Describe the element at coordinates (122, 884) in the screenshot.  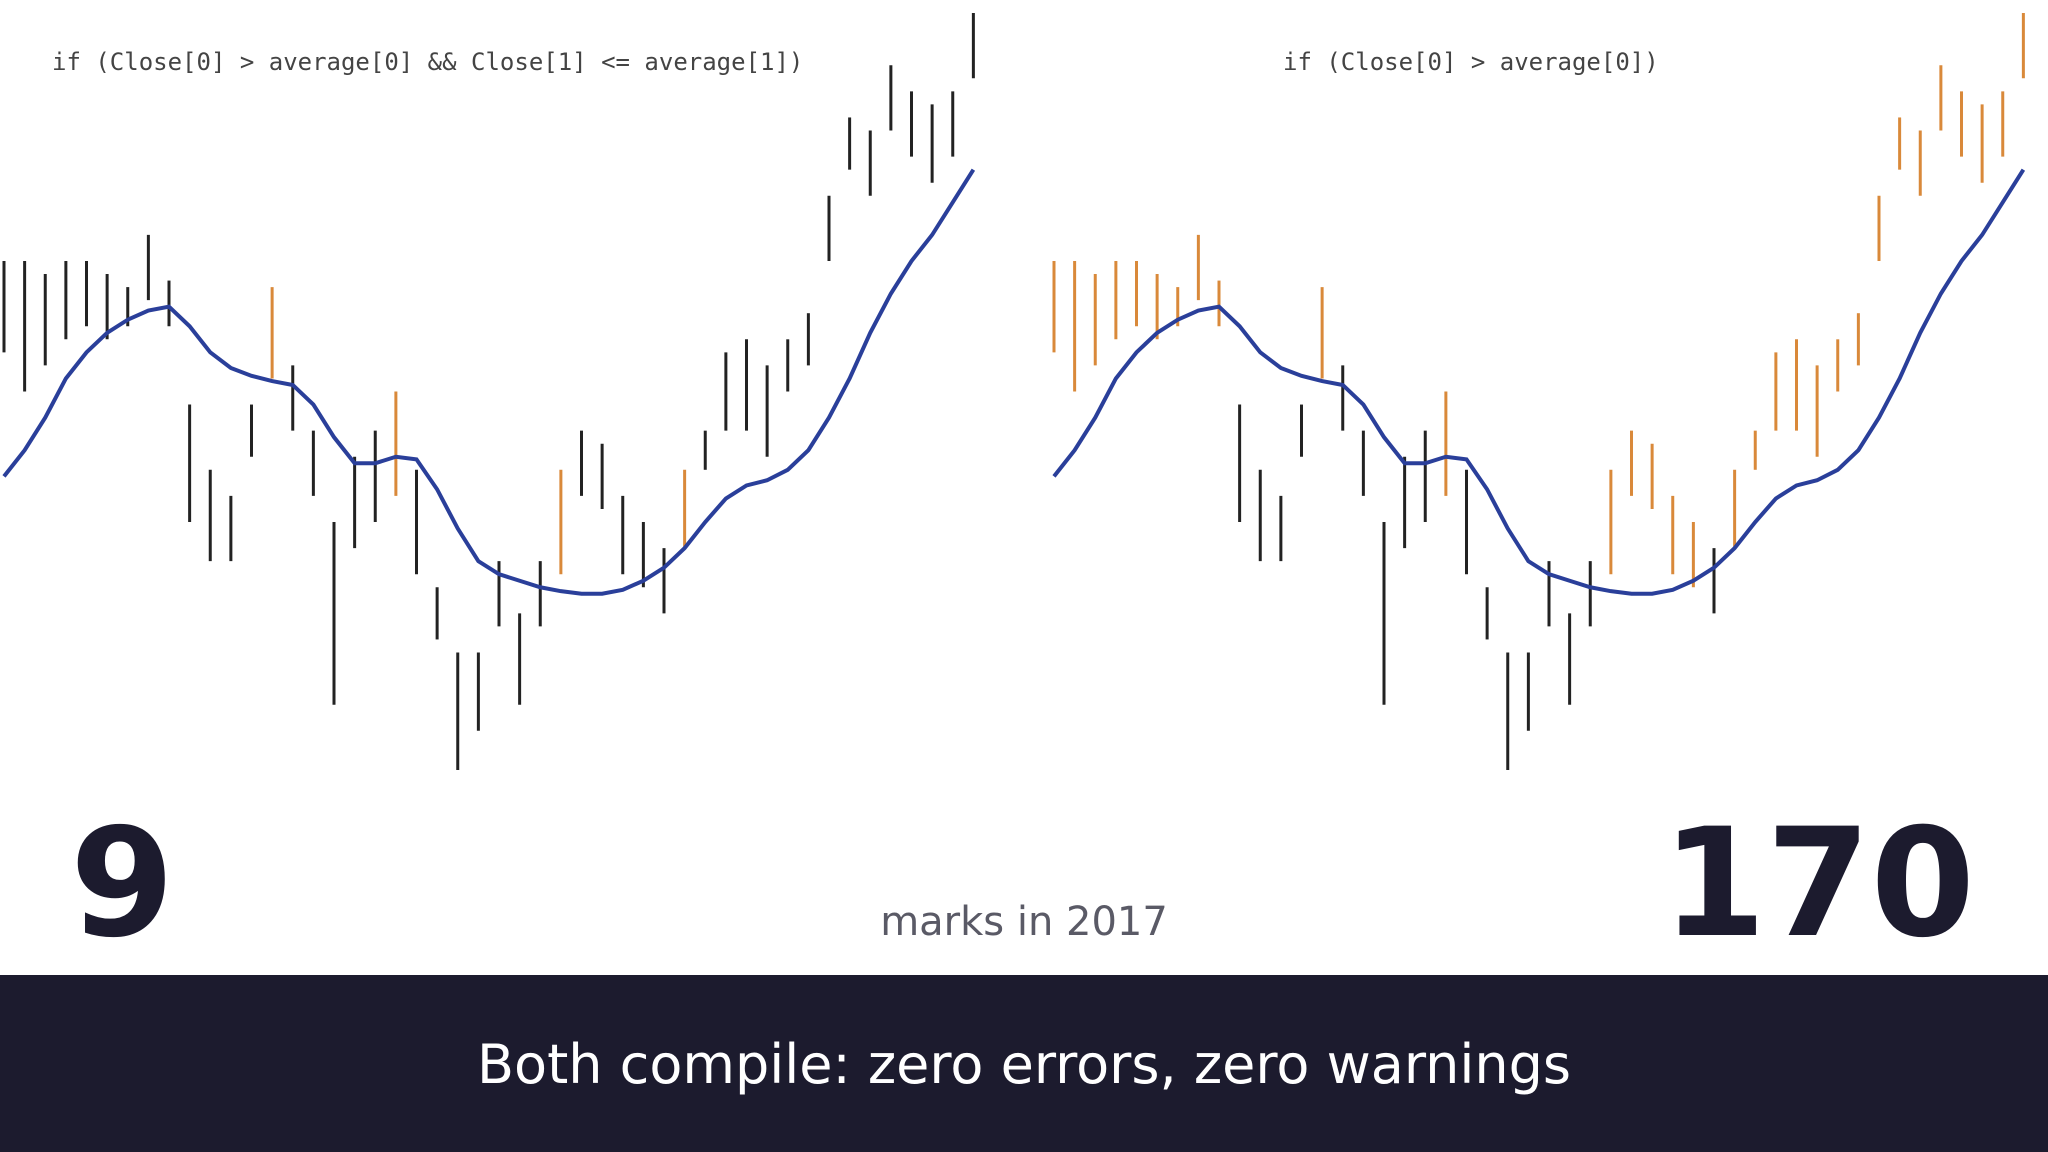
I see `count-left: 9` at that location.